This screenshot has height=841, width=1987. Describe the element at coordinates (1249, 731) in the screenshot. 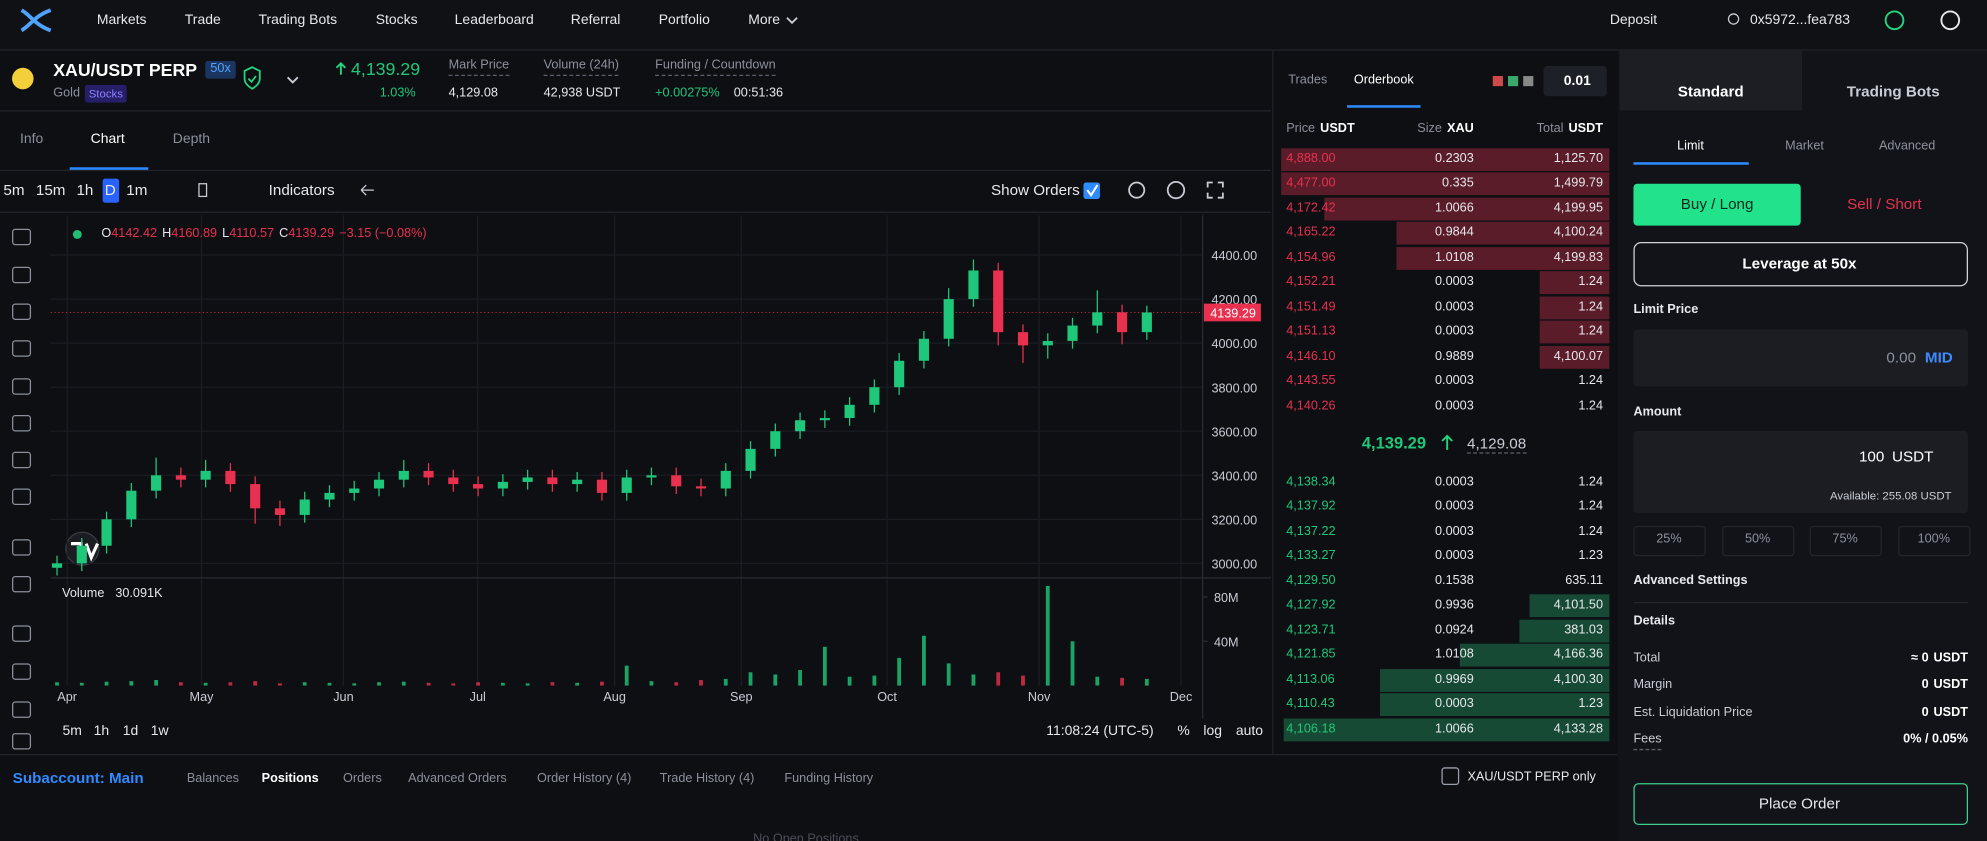

I see `scale-option: auto` at that location.